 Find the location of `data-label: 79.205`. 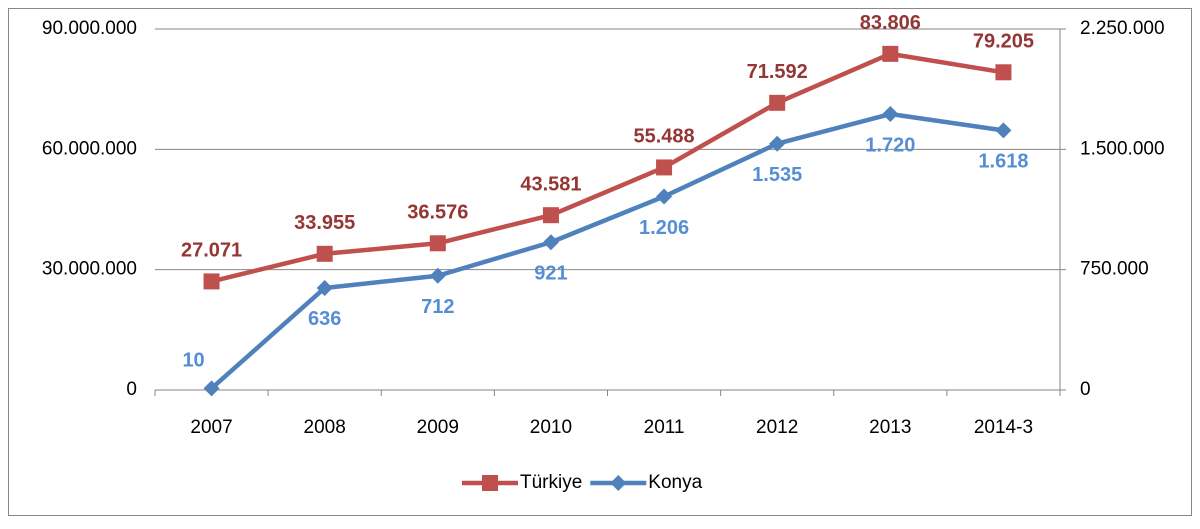

data-label: 79.205 is located at coordinates (1003, 42).